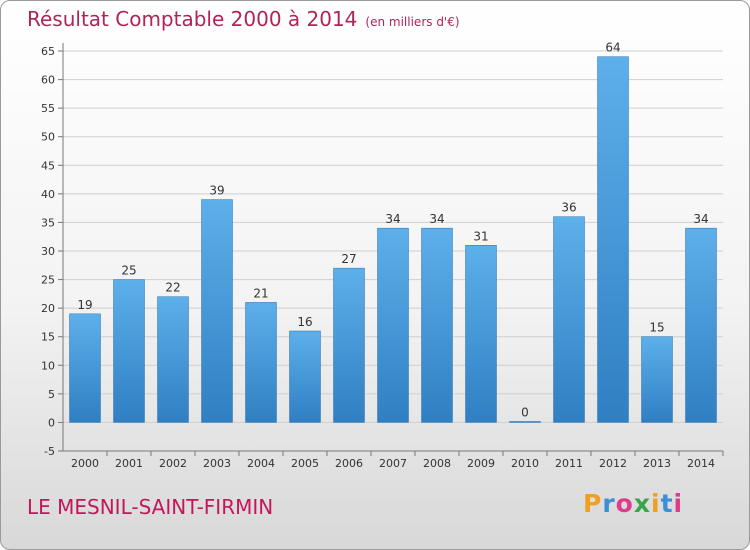  Describe the element at coordinates (129, 463) in the screenshot. I see `x-tick-label-2001: 2001` at that location.